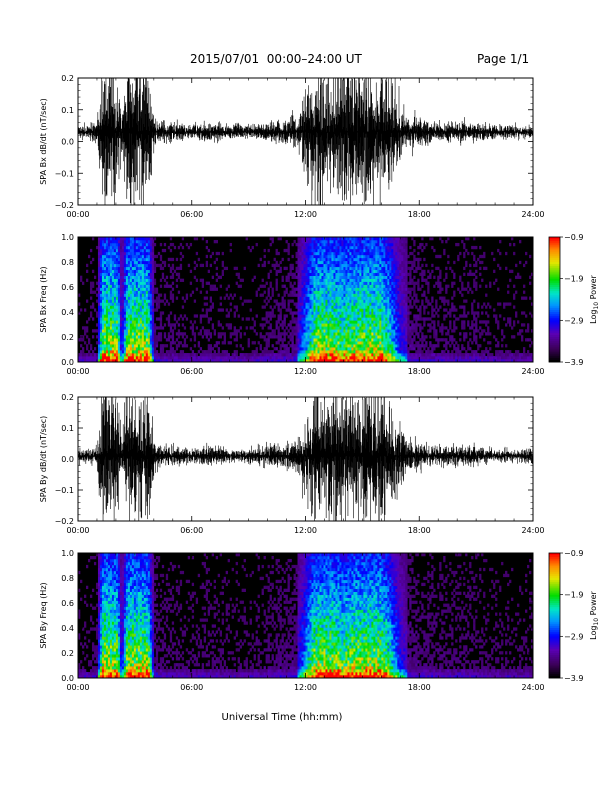  I want to click on y-axis-label: SPA By Freq (Hz), so click(43, 615).